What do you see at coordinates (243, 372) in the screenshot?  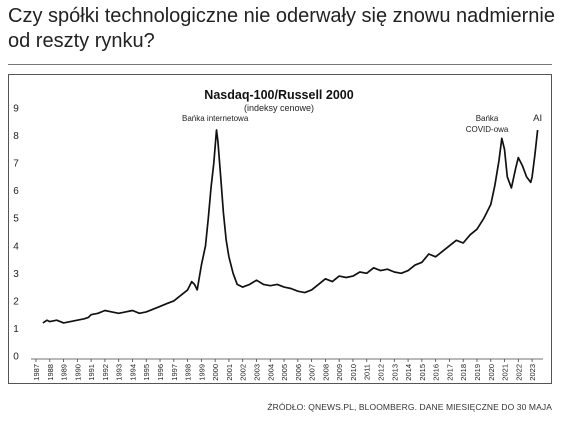 I see `x-tick-label: 2002` at bounding box center [243, 372].